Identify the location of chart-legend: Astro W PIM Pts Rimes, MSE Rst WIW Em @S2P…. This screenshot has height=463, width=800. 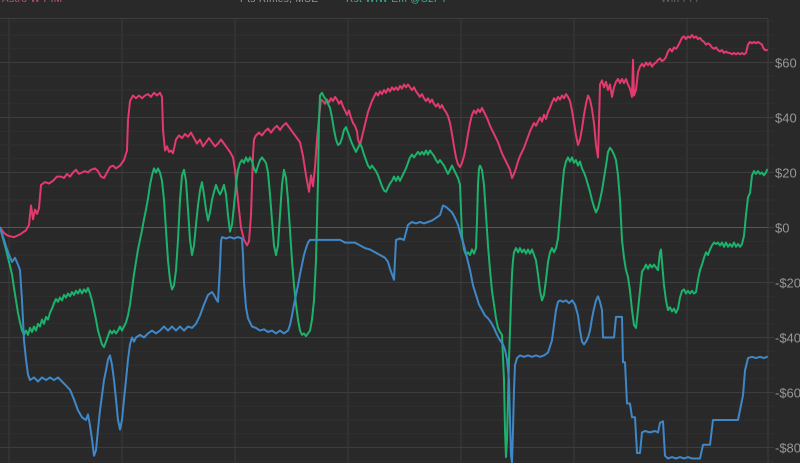
(400, 6).